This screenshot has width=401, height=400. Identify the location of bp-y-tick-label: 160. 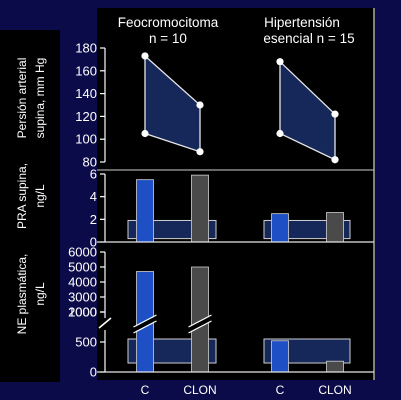
(86, 70).